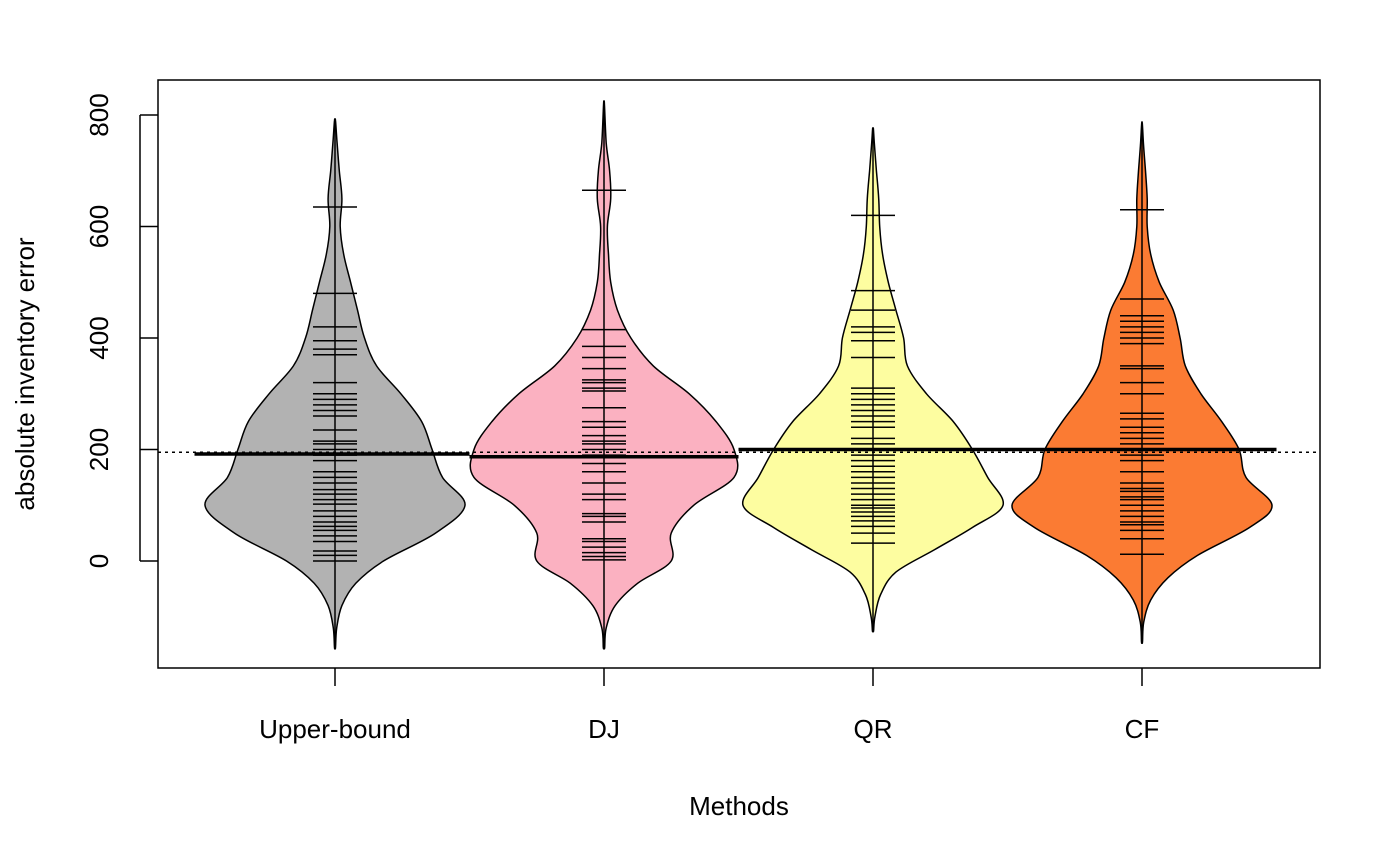 This screenshot has height=865, width=1400. Describe the element at coordinates (99, 226) in the screenshot. I see `y-tick-label-3: 600` at that location.